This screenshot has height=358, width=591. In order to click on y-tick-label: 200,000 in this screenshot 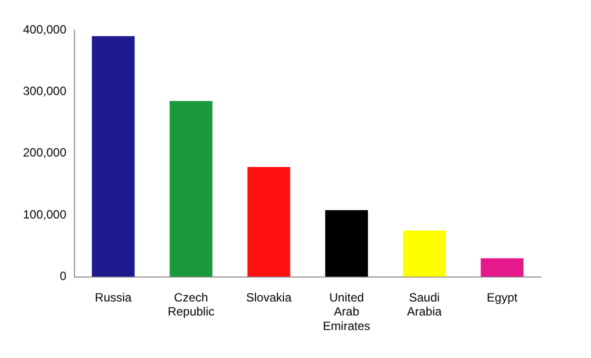, I will do `click(44, 153)`.